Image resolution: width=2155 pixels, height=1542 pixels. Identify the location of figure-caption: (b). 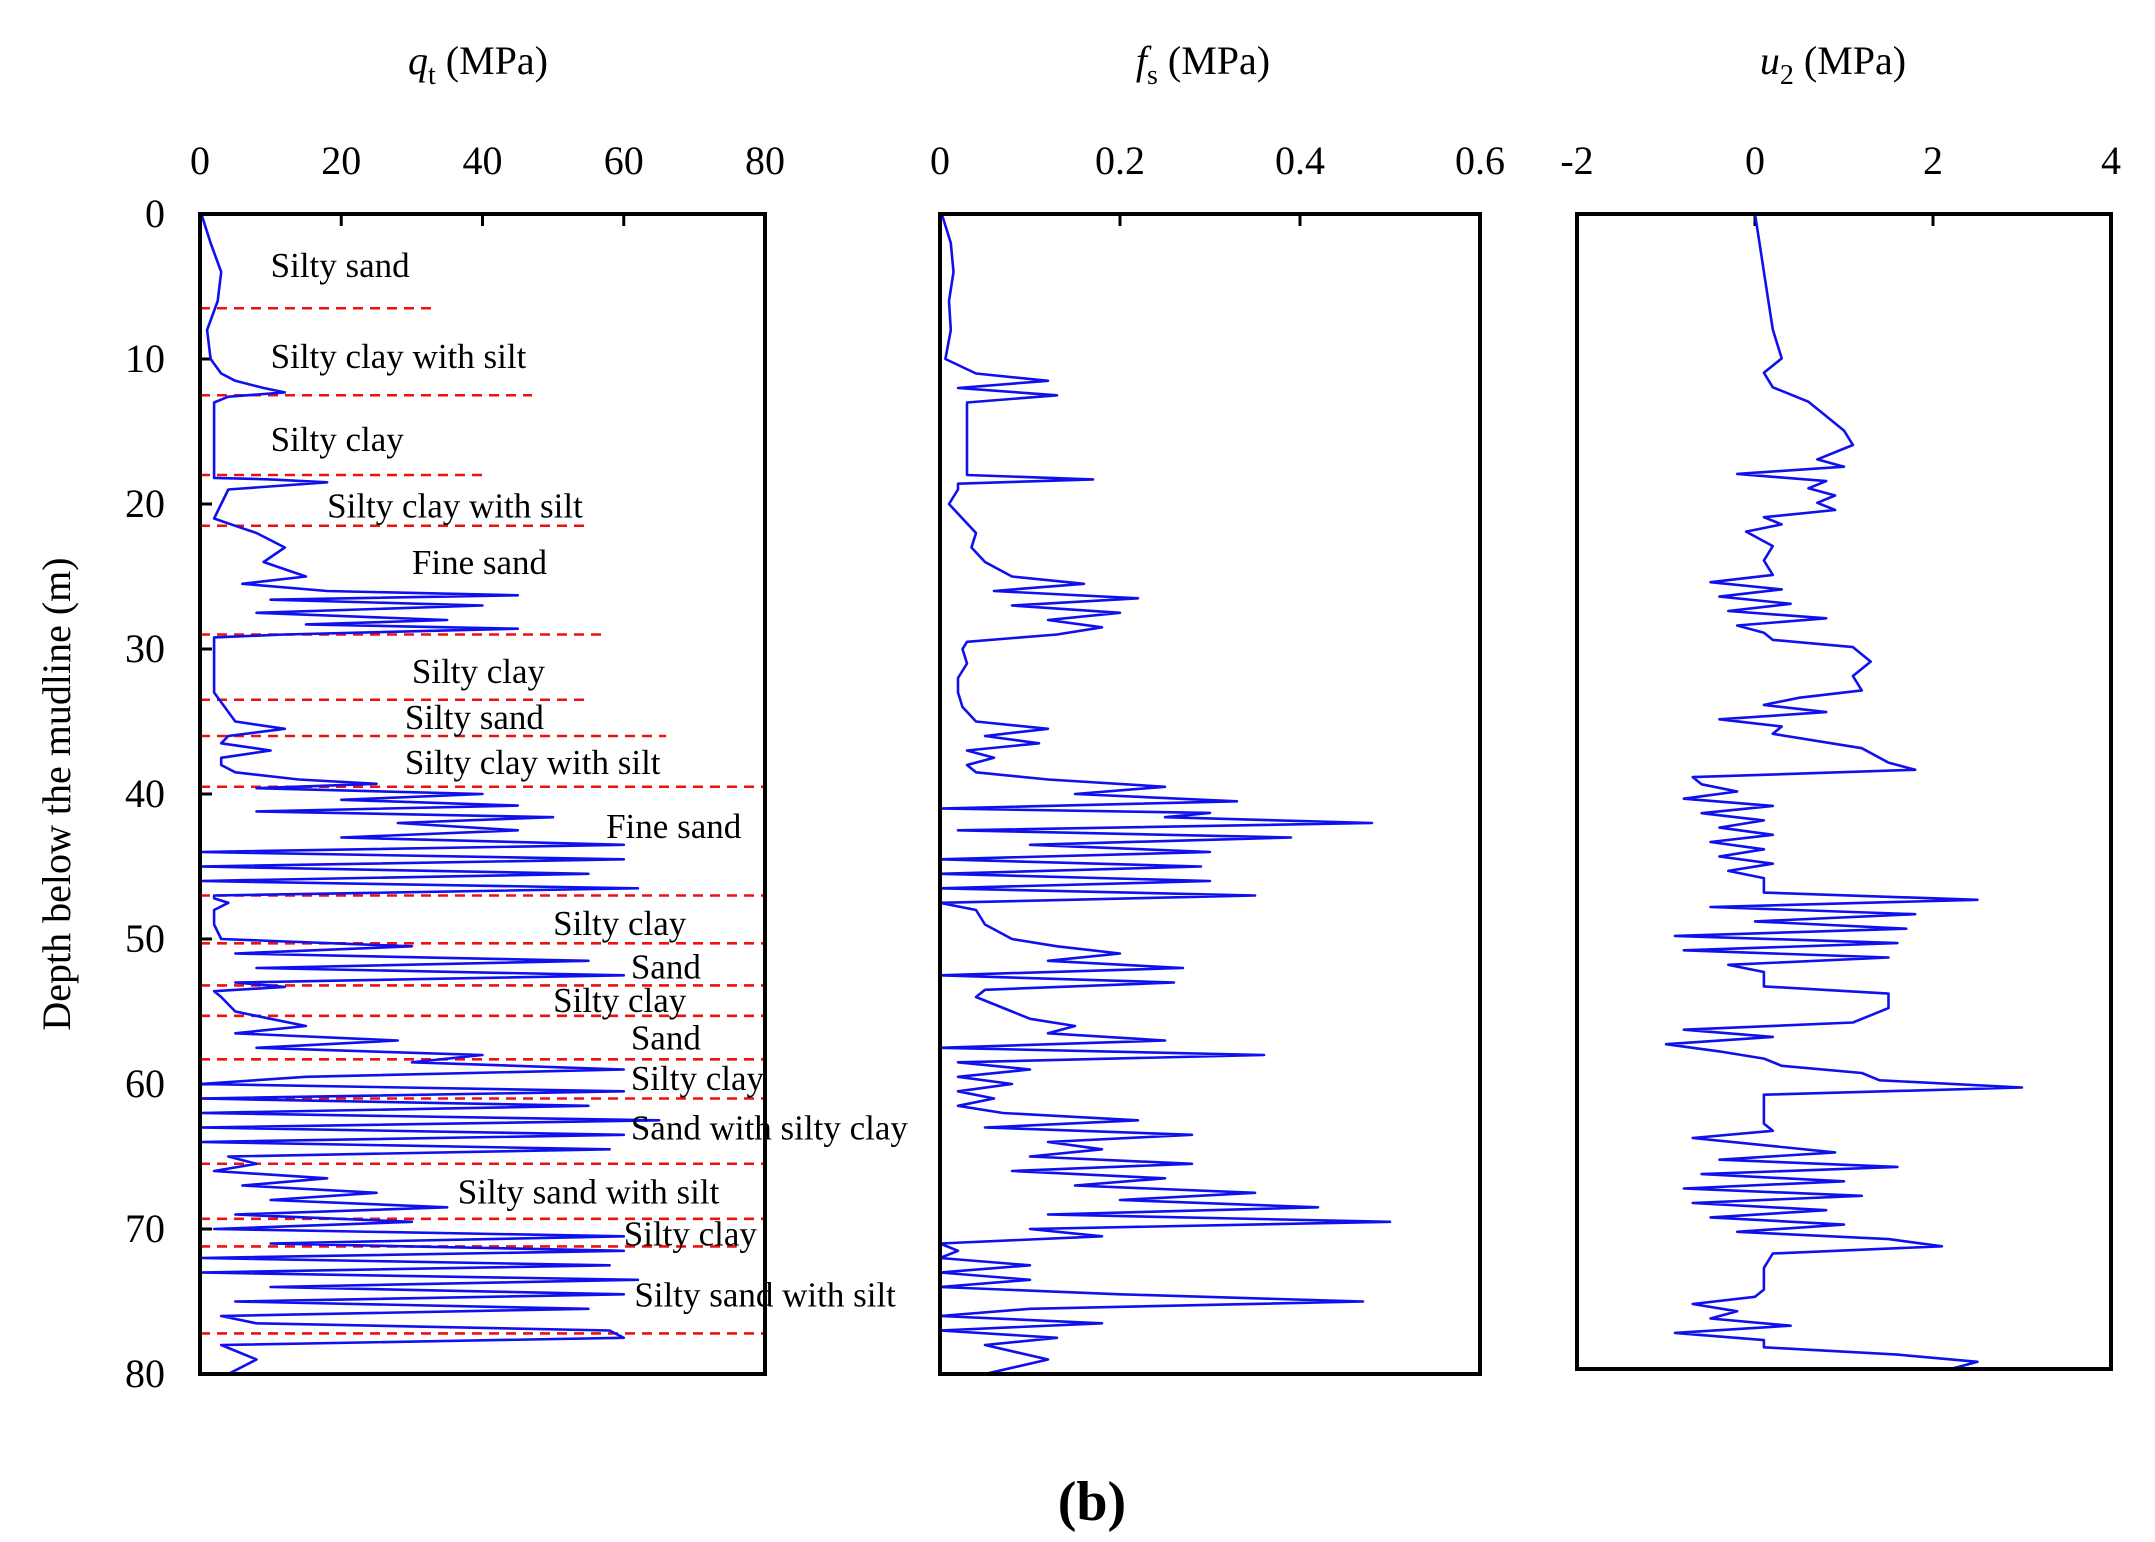
(1092, 1502).